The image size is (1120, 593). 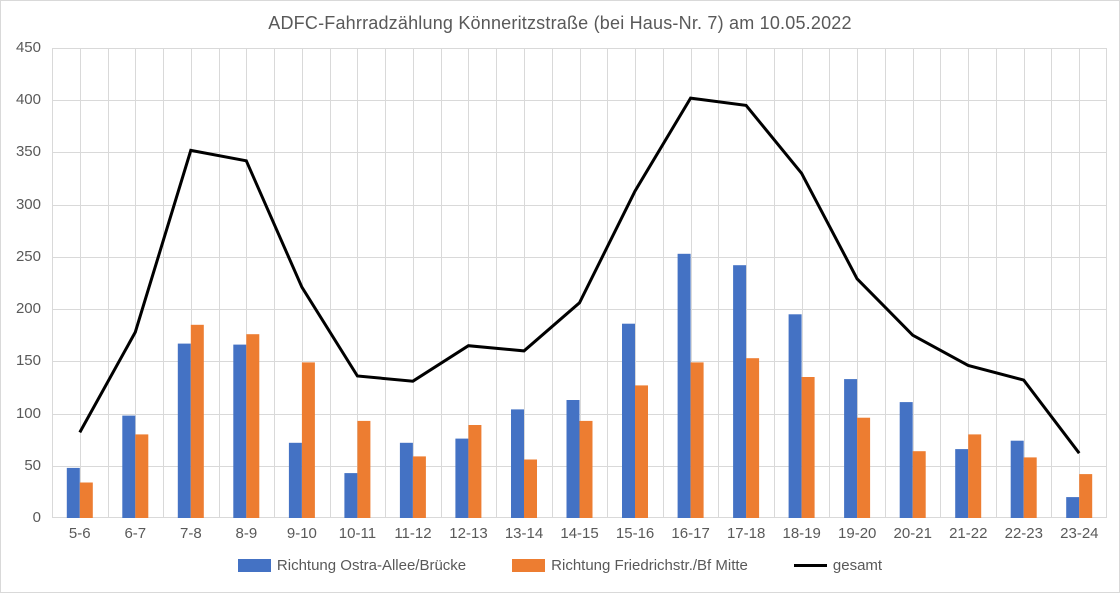 What do you see at coordinates (28, 100) in the screenshot?
I see `y-tick-400: 400` at bounding box center [28, 100].